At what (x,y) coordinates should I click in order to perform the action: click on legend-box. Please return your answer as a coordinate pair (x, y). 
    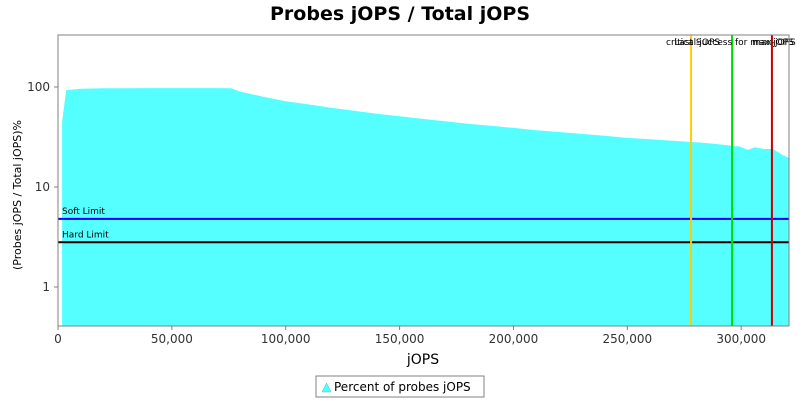
    Looking at the image, I should click on (400, 386).